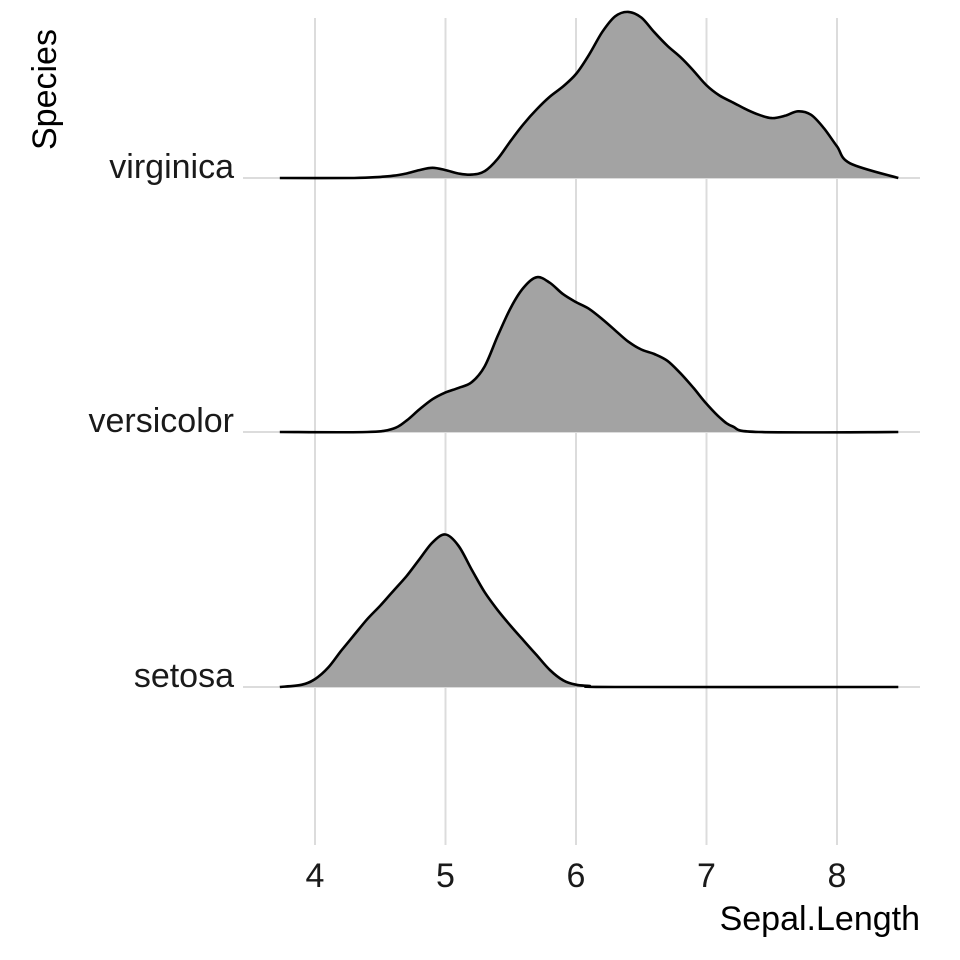  I want to click on ridge-versicolor, so click(589, 354).